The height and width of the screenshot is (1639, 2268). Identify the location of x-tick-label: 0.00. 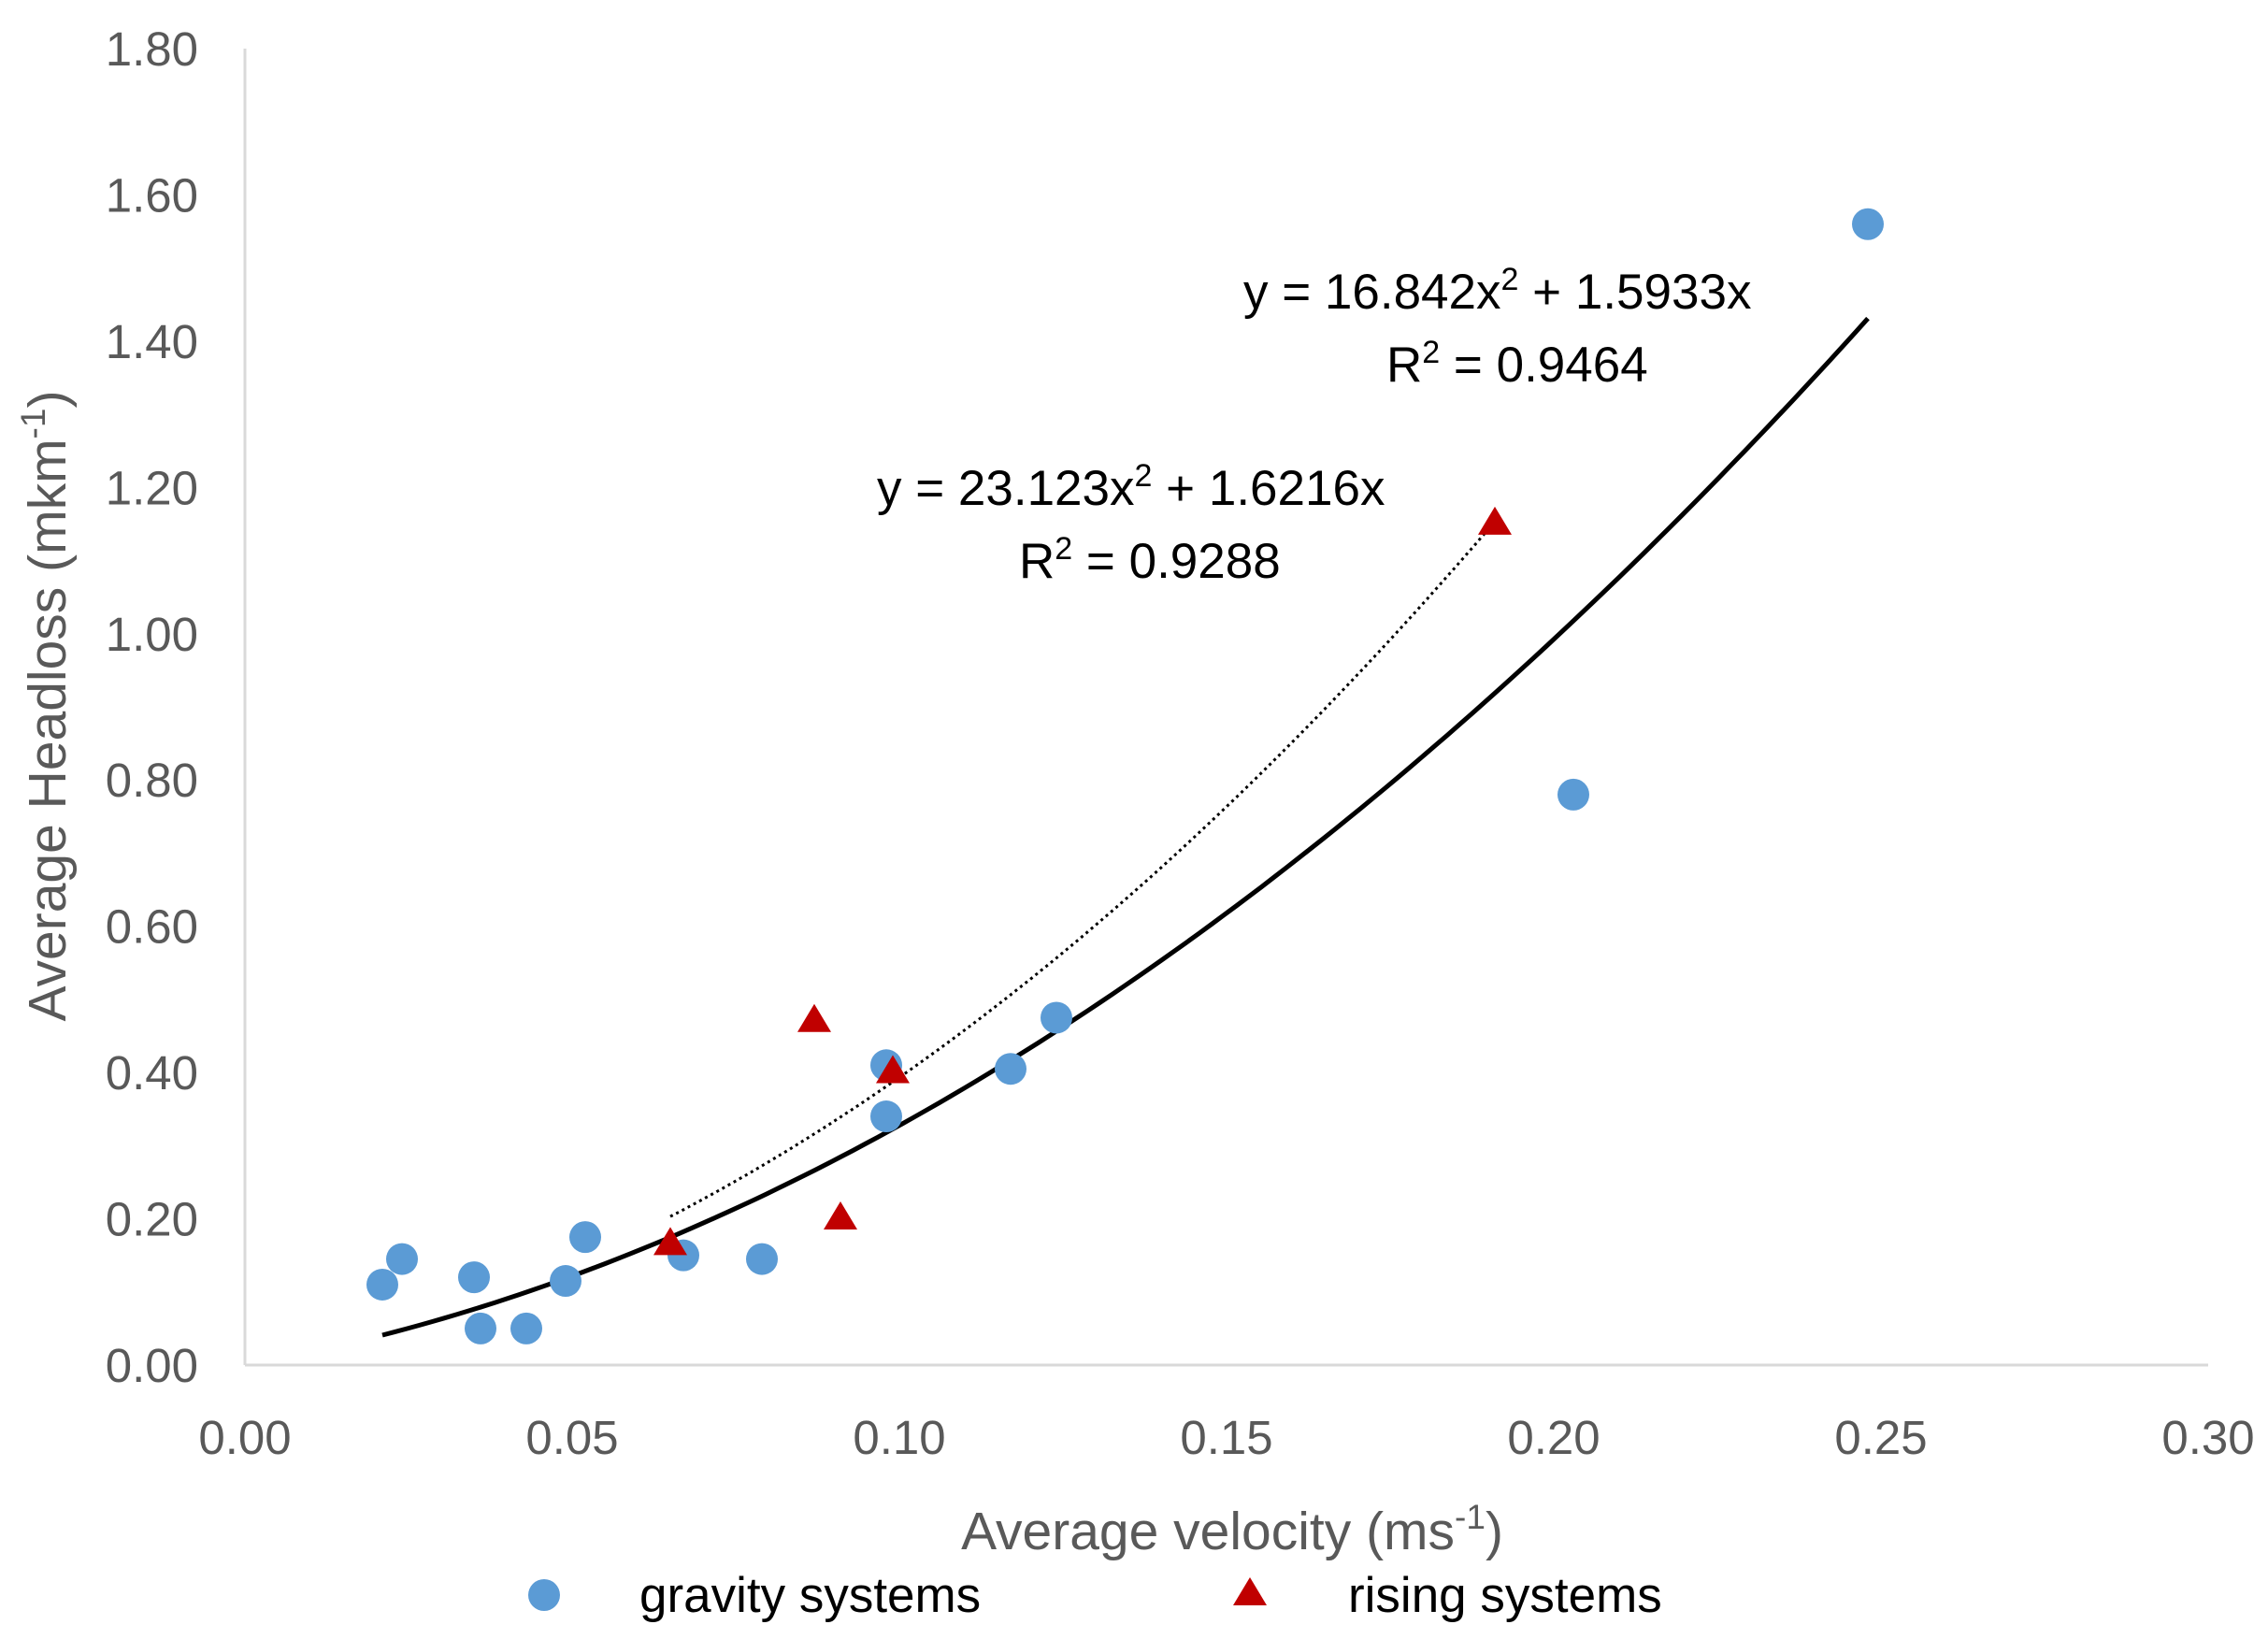
(245, 1438).